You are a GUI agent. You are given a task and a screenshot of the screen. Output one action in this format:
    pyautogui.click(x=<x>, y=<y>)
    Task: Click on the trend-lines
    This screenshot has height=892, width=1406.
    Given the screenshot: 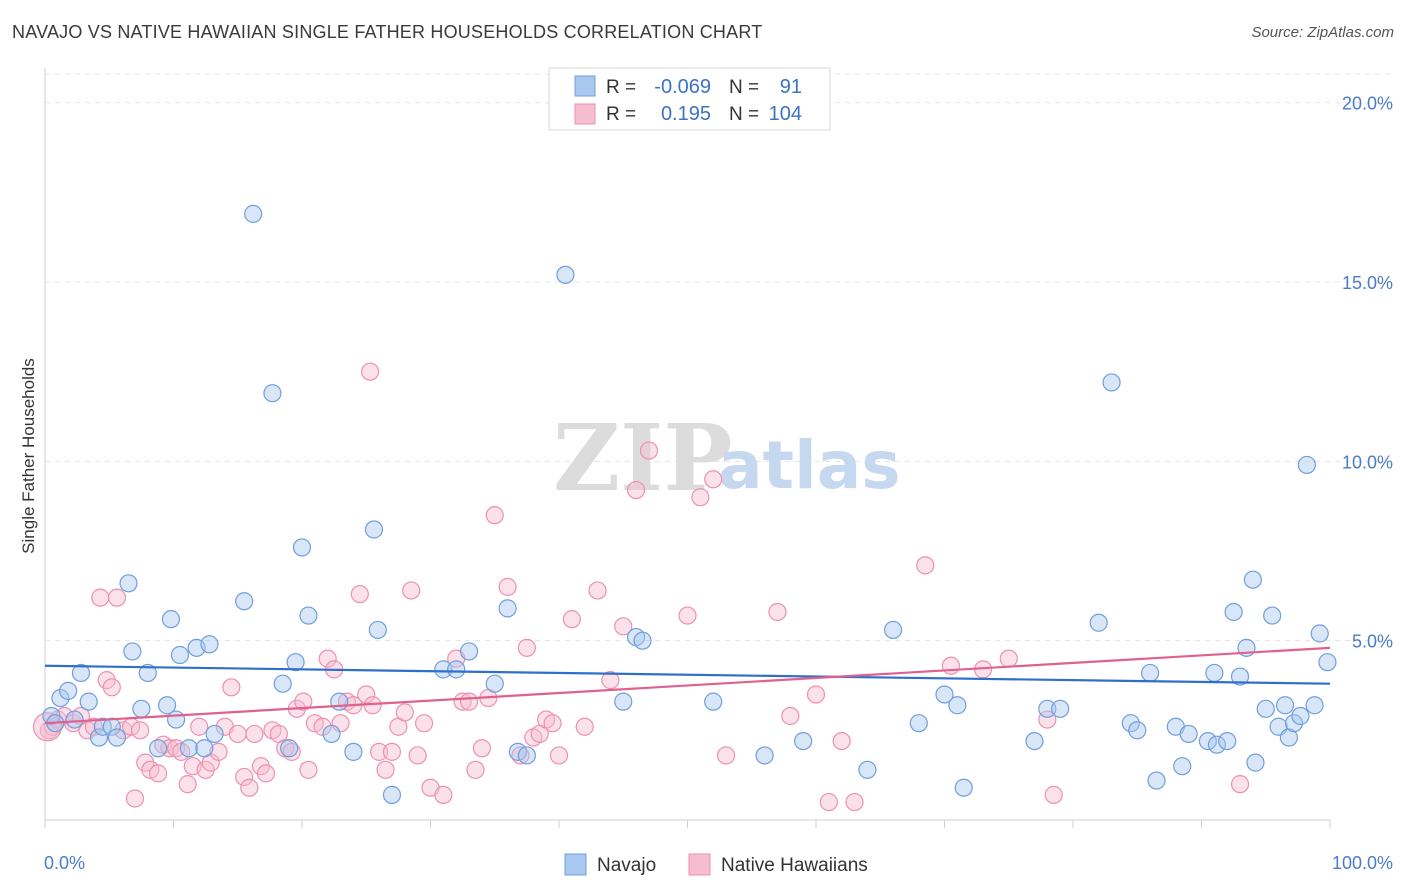 What is the action you would take?
    pyautogui.click(x=687, y=685)
    